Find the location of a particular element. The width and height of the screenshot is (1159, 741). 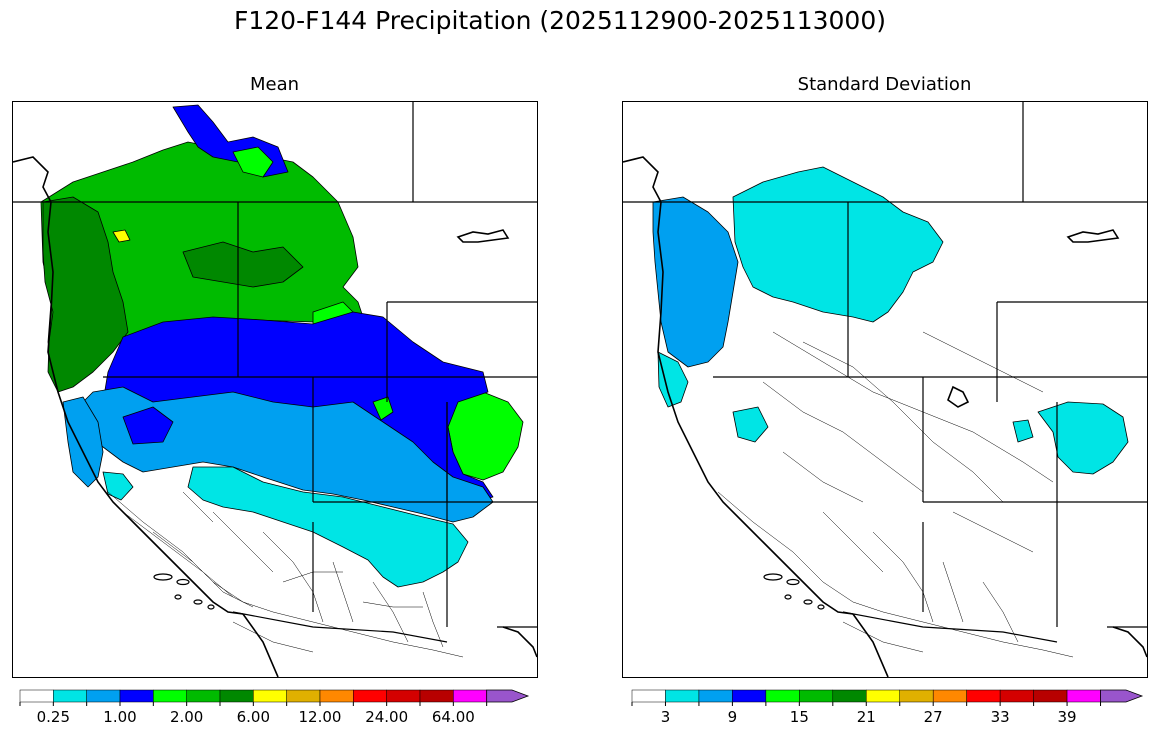

region-stddev-cyan-east is located at coordinates (1083, 438).